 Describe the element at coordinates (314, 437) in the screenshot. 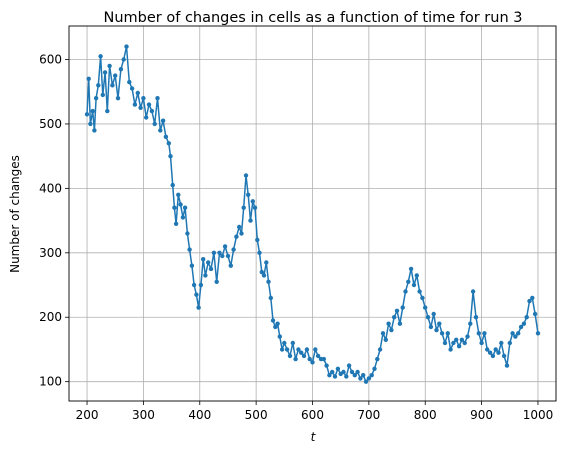

I see `x-axis-label: t` at that location.